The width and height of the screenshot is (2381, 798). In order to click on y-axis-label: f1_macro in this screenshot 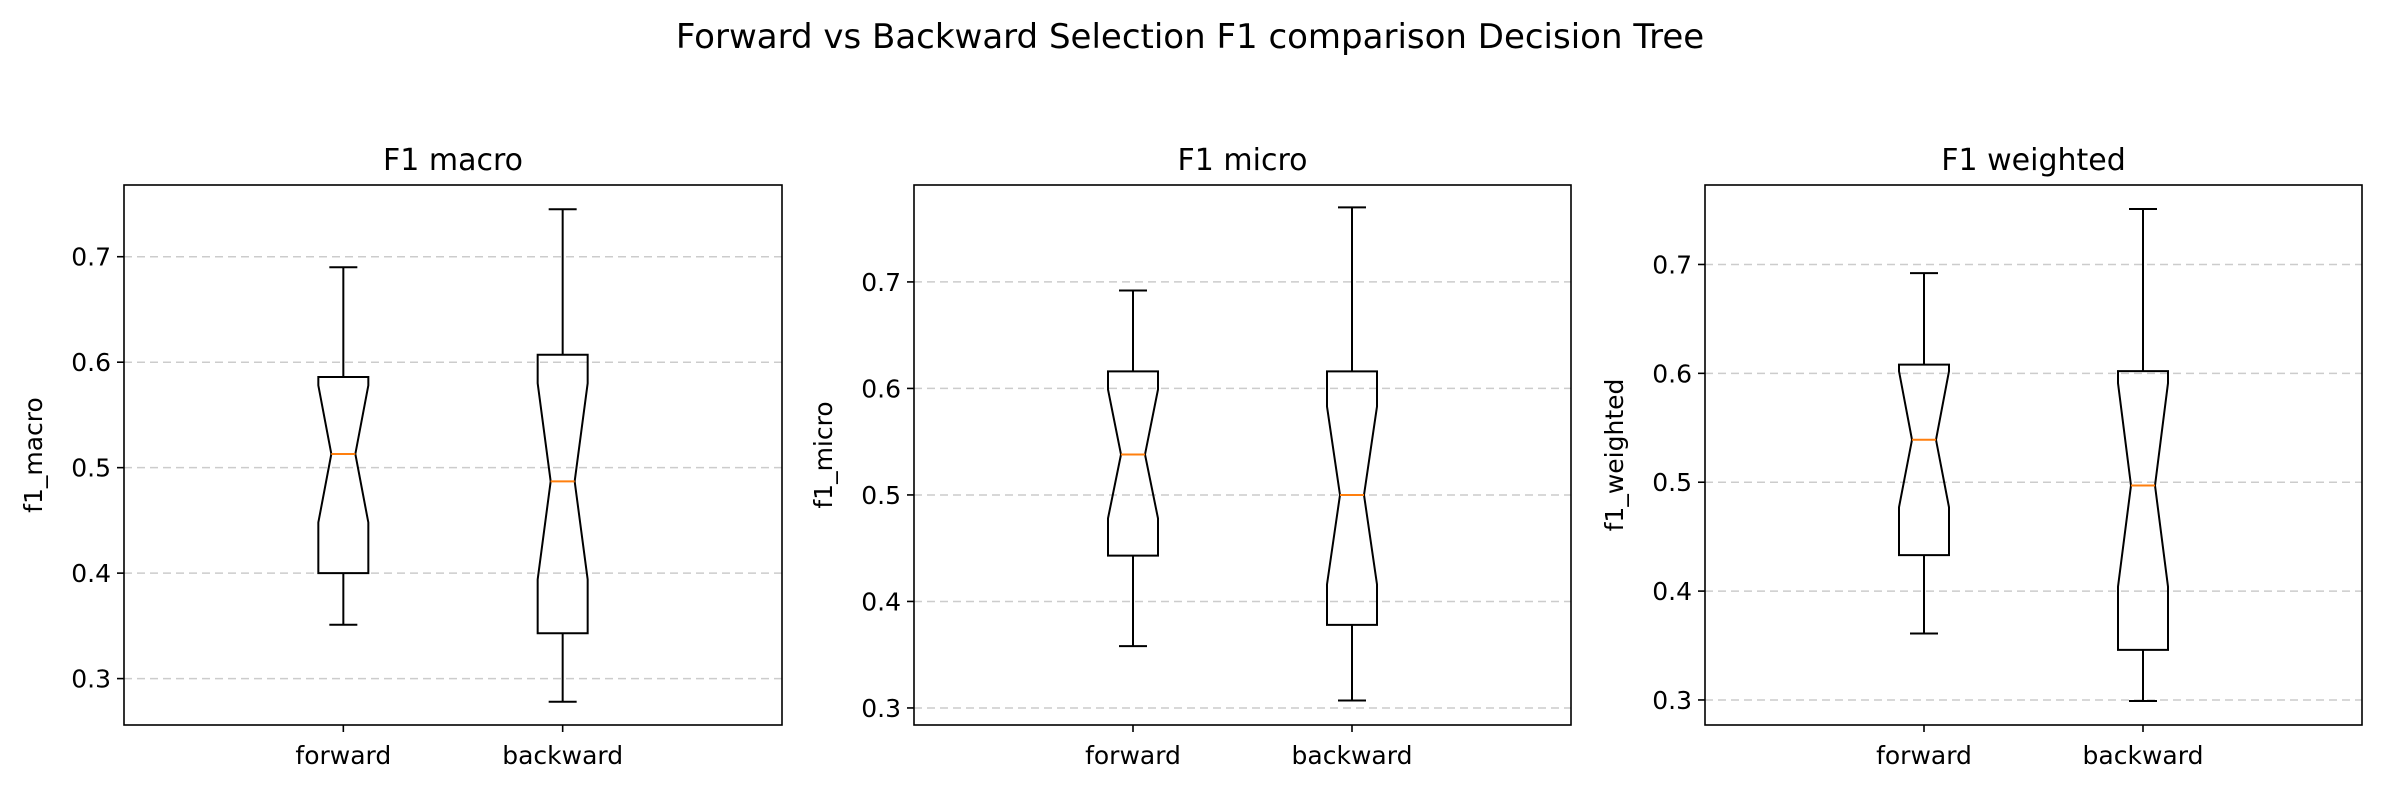, I will do `click(33, 455)`.